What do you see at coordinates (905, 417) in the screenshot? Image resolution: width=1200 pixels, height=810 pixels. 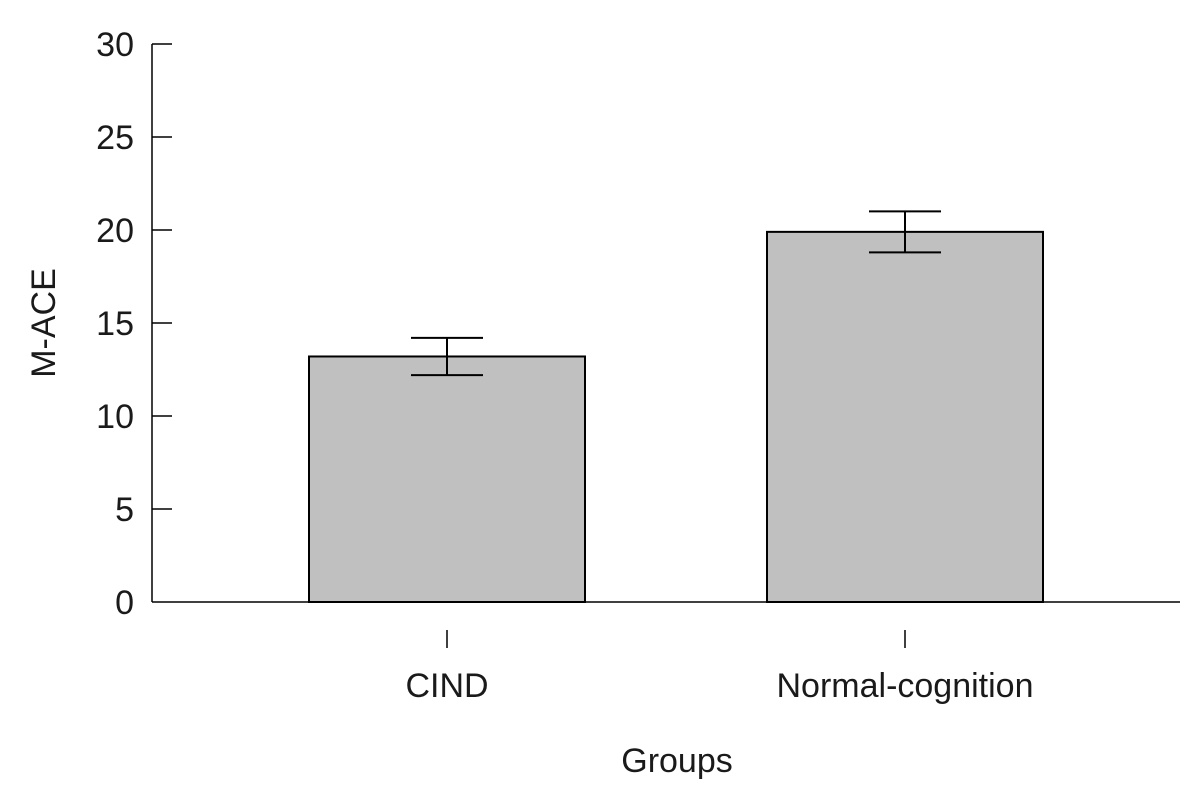 I see `bar-normal-cognition` at bounding box center [905, 417].